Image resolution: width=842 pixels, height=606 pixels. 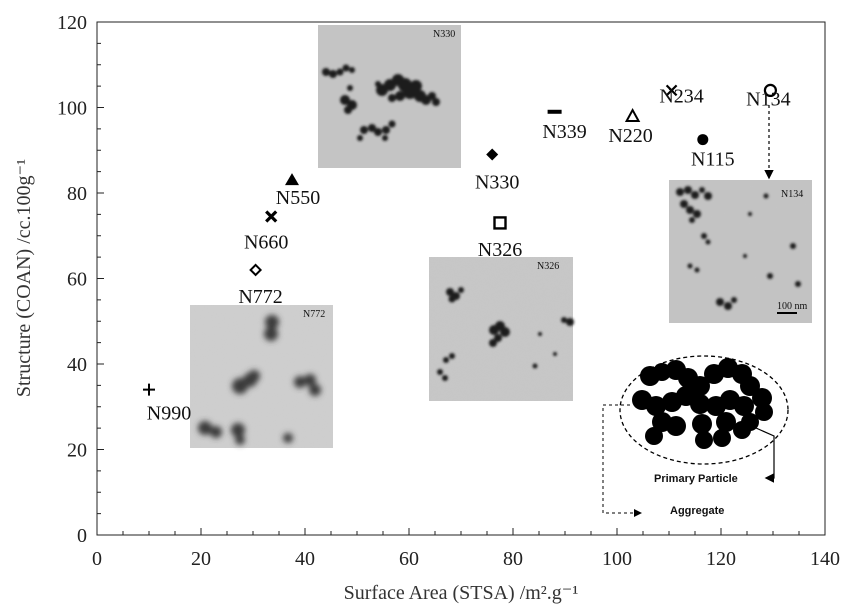 What do you see at coordinates (82, 536) in the screenshot?
I see `y-tick-label: 0` at bounding box center [82, 536].